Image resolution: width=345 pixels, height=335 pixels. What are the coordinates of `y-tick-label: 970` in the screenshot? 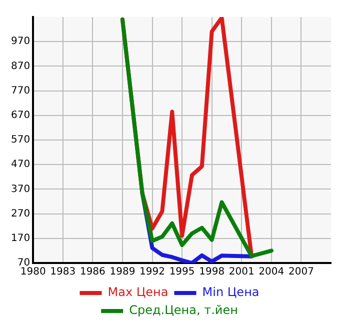 It's located at (20, 42).